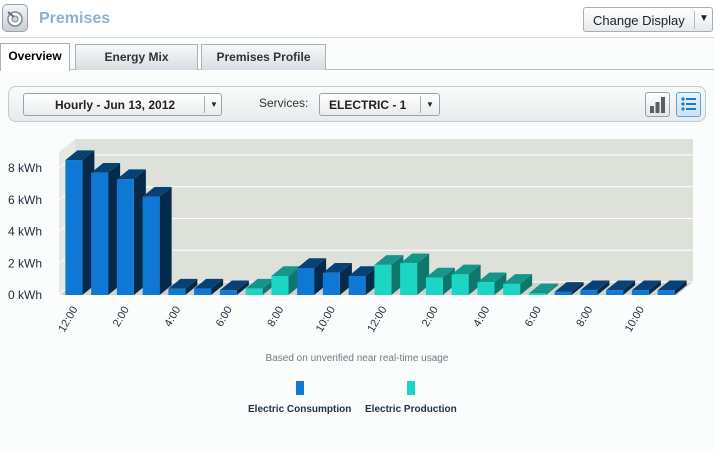 The width and height of the screenshot is (714, 453). Describe the element at coordinates (115, 105) in the screenshot. I see `date-range-value: Hourly - Jun 13, 2012` at that location.